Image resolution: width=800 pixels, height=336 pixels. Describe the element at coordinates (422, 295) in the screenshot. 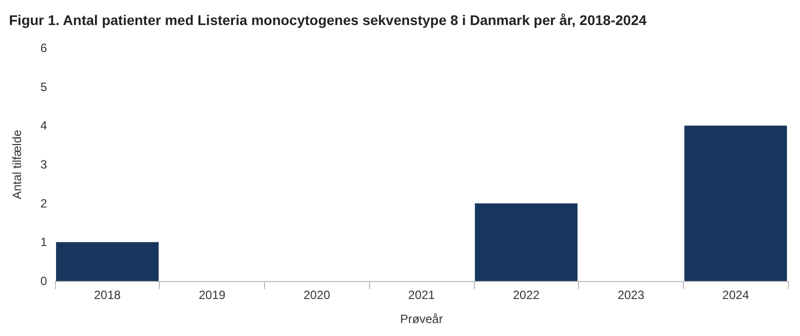

I see `x-tick-label: 2021` at that location.